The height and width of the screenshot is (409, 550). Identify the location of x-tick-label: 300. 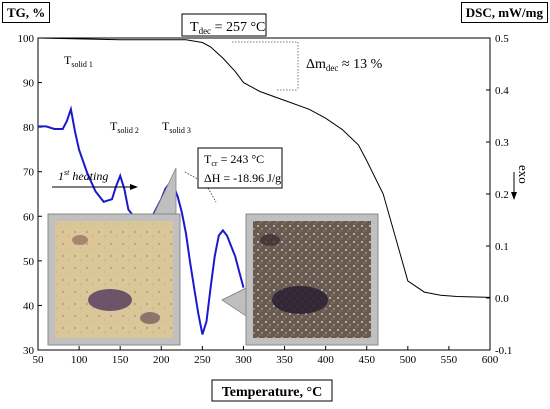
(243, 360).